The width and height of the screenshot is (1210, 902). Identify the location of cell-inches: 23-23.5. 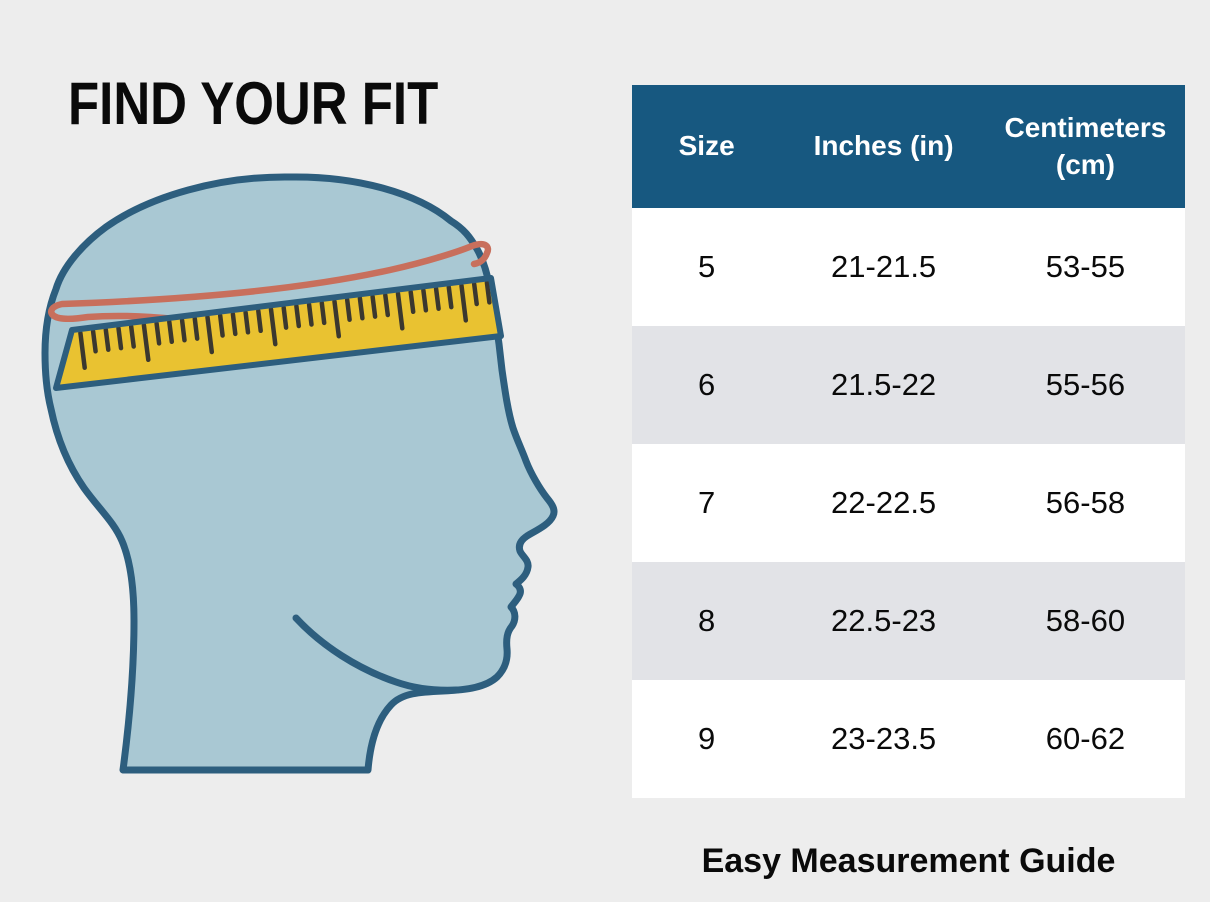
(884, 738).